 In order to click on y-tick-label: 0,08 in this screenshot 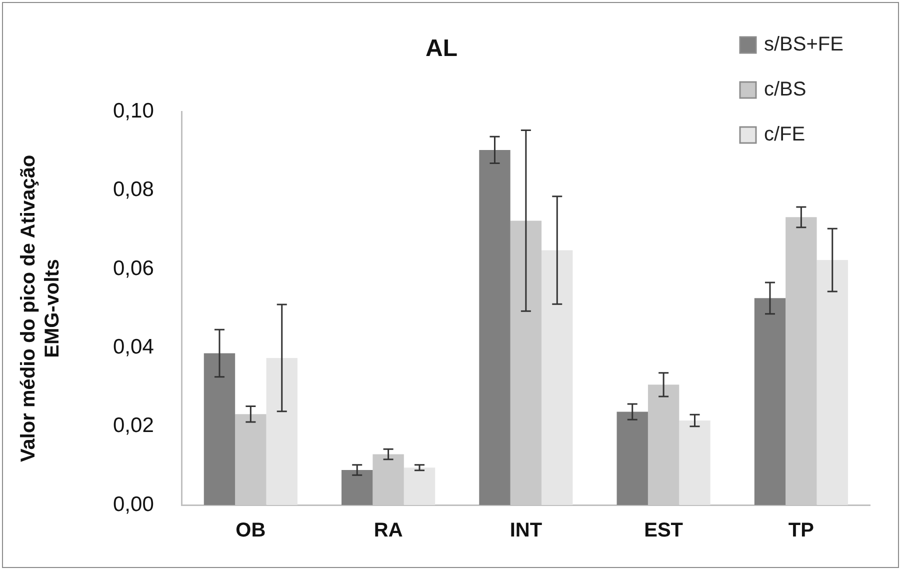, I will do `click(133, 190)`.